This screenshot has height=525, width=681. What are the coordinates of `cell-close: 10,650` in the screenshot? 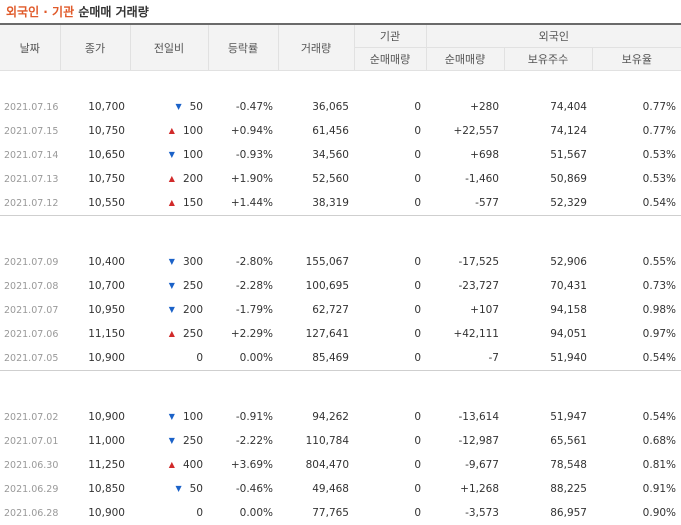 It's located at (95, 155).